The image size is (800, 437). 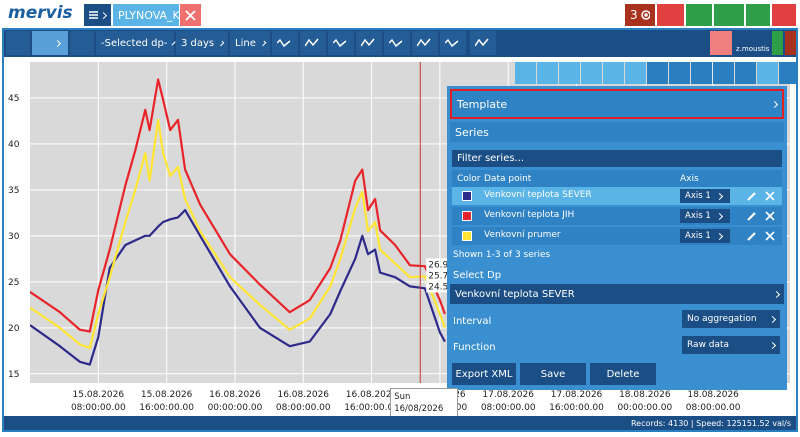 I want to click on delete-button: Delete, so click(x=623, y=374).